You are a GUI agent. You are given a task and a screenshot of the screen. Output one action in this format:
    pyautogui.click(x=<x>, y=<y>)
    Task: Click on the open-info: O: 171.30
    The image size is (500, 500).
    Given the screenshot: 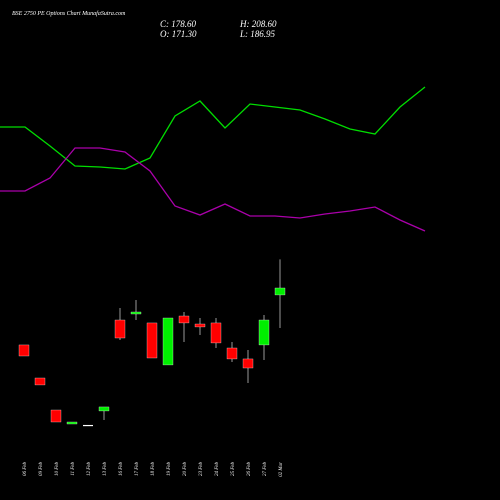 What is the action you would take?
    pyautogui.click(x=178, y=34)
    